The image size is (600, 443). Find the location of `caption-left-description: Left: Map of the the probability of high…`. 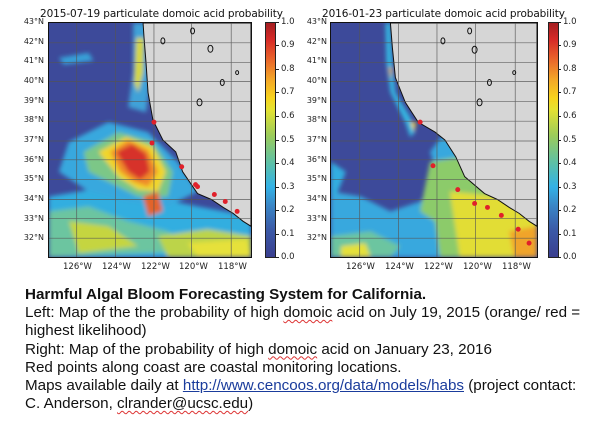

caption-left-description: Left: Map of the the probability of high… is located at coordinates (310, 322).